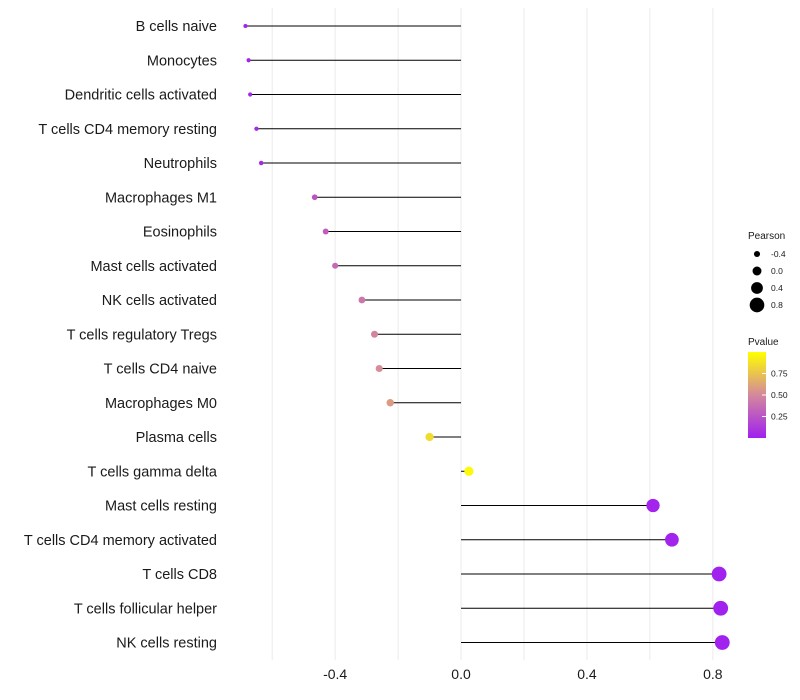  I want to click on y-axis-label: T cells CD8, so click(179, 575).